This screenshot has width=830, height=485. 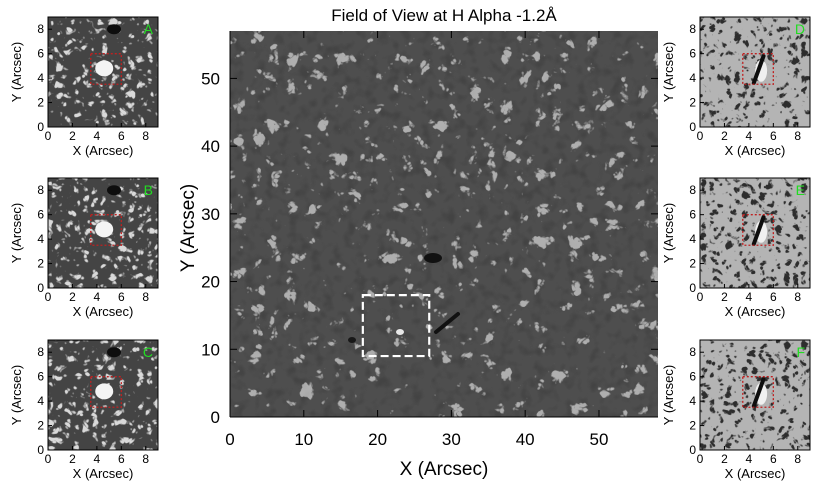 What do you see at coordinates (149, 29) in the screenshot?
I see `inset-letter: A` at bounding box center [149, 29].